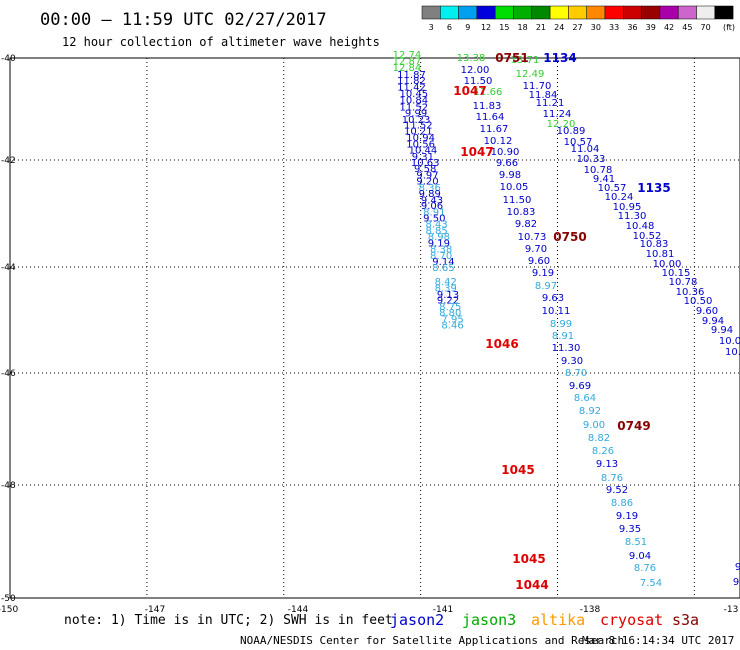 This screenshot has width=740, height=650. What do you see at coordinates (591, 159) in the screenshot?
I see `swh-label: 10.33` at bounding box center [591, 159].